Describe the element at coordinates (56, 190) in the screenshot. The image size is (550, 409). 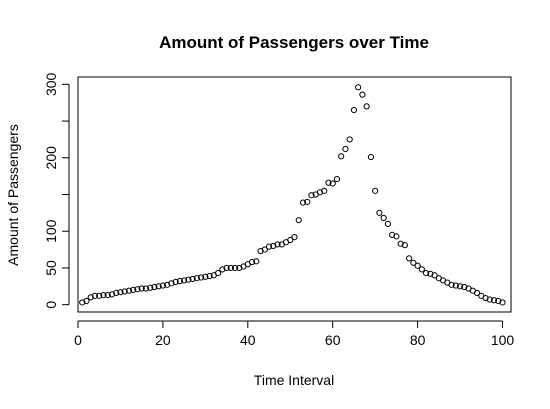
I see `y-axis: 0 50 100 200 300` at that location.